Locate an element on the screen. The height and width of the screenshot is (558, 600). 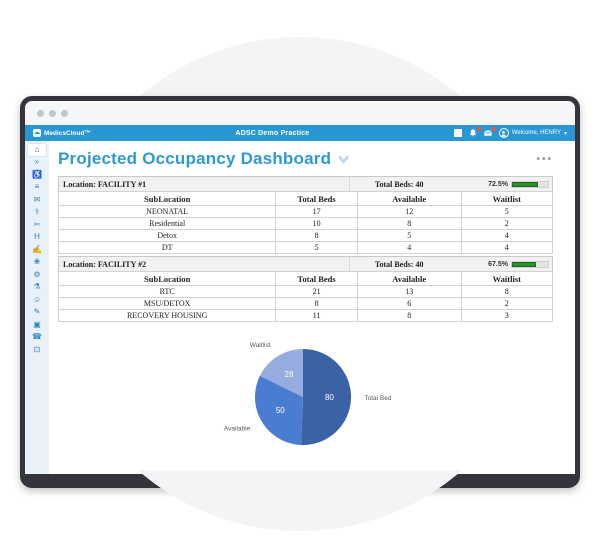
column-header: Available is located at coordinates (409, 198).